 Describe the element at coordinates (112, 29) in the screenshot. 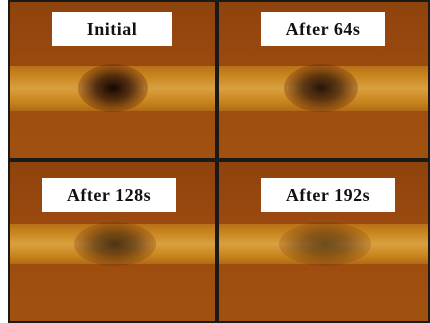

I see `panel-label: Initial` at that location.